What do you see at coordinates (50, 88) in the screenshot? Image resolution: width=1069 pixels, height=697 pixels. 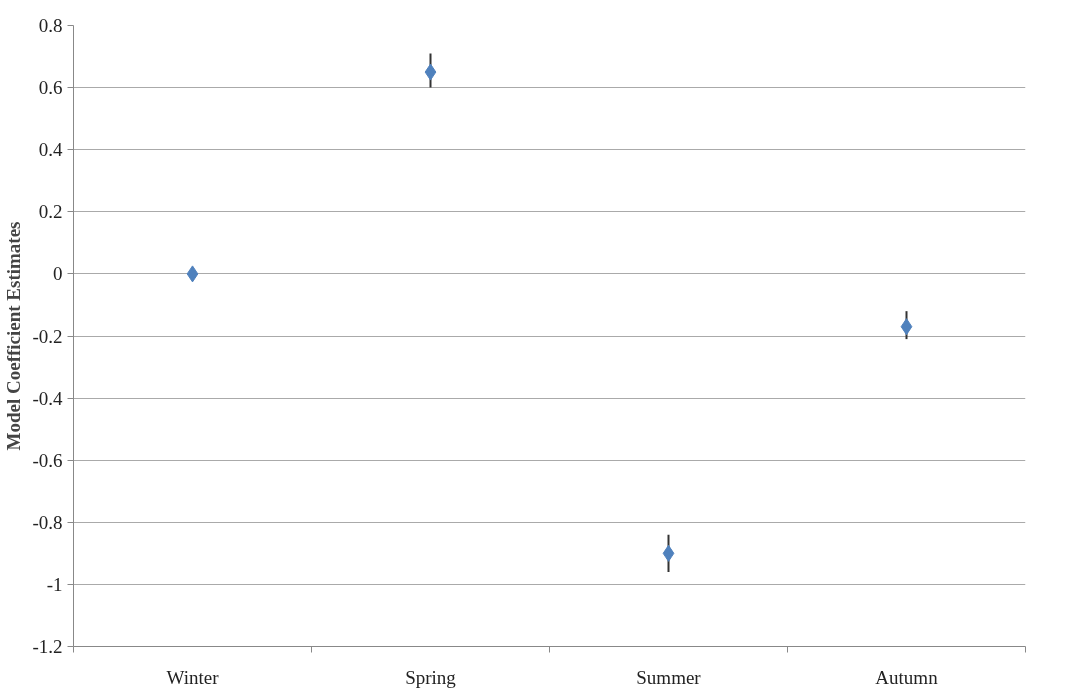 I see `y-tick-label: 0.6` at bounding box center [50, 88].